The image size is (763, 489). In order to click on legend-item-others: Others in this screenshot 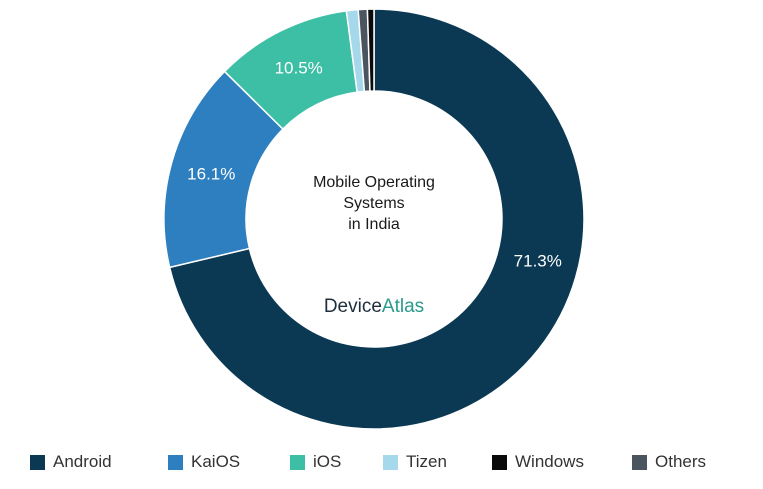, I will do `click(669, 462)`.